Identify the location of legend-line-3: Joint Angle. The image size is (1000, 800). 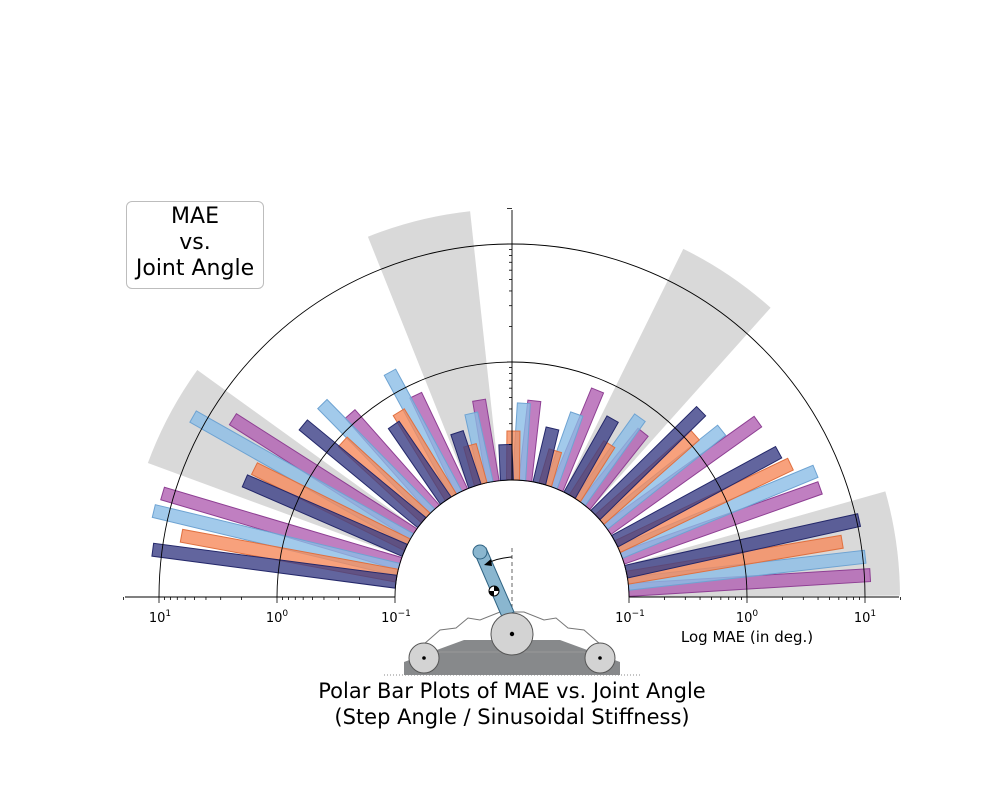
(195, 268).